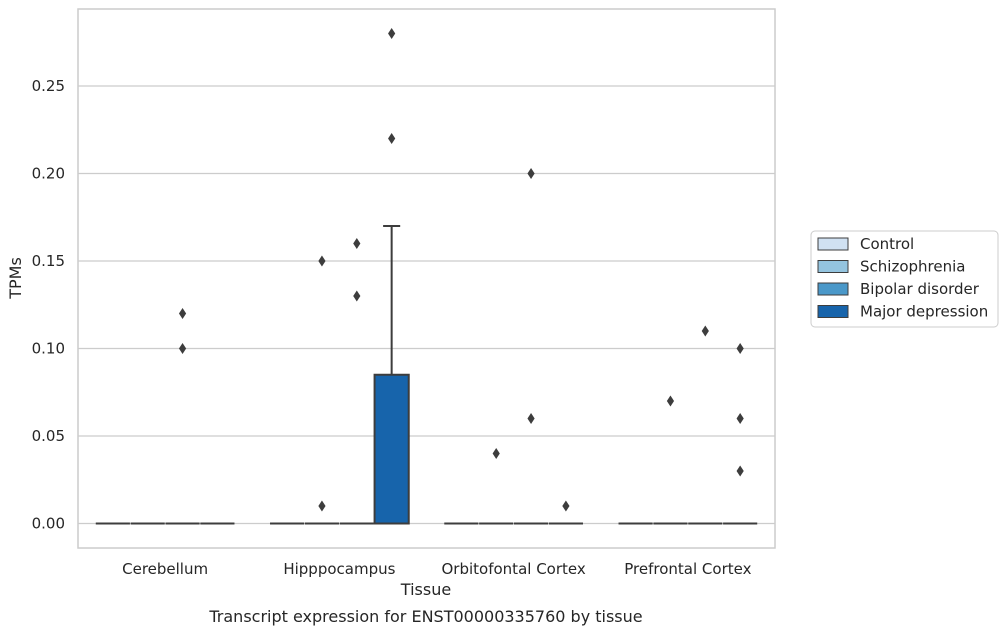  Describe the element at coordinates (687, 569) in the screenshot. I see `x-tick-label: Prefrontal Cortex` at that location.